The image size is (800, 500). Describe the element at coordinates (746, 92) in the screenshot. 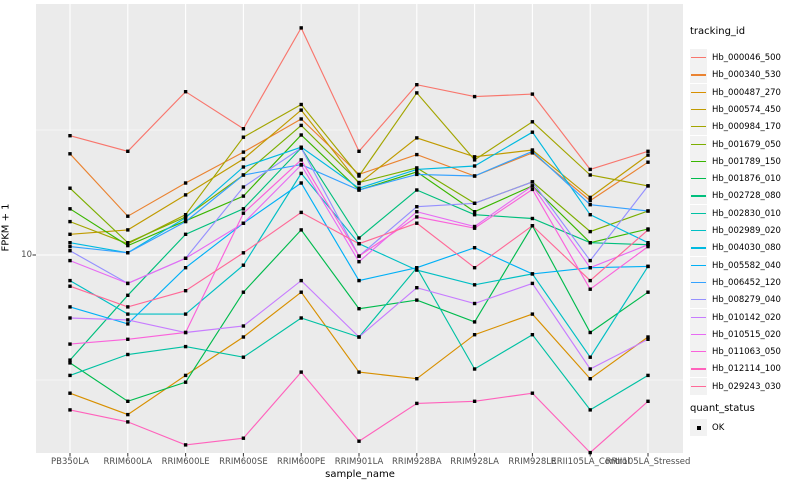

I see `legend-entry-label: Hb_000487_270` at that location.